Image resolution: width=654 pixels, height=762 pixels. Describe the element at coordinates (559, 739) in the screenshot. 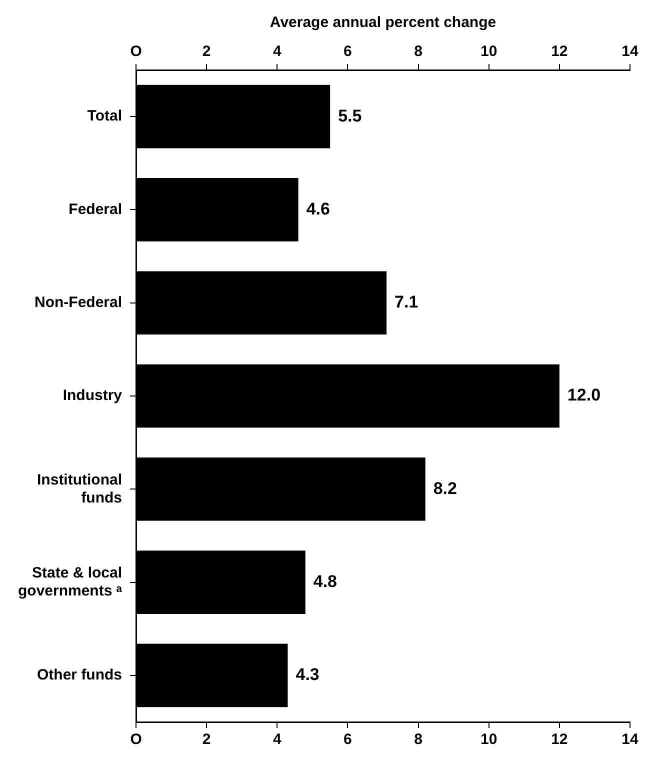

I see `x-tick-label: 12` at that location.